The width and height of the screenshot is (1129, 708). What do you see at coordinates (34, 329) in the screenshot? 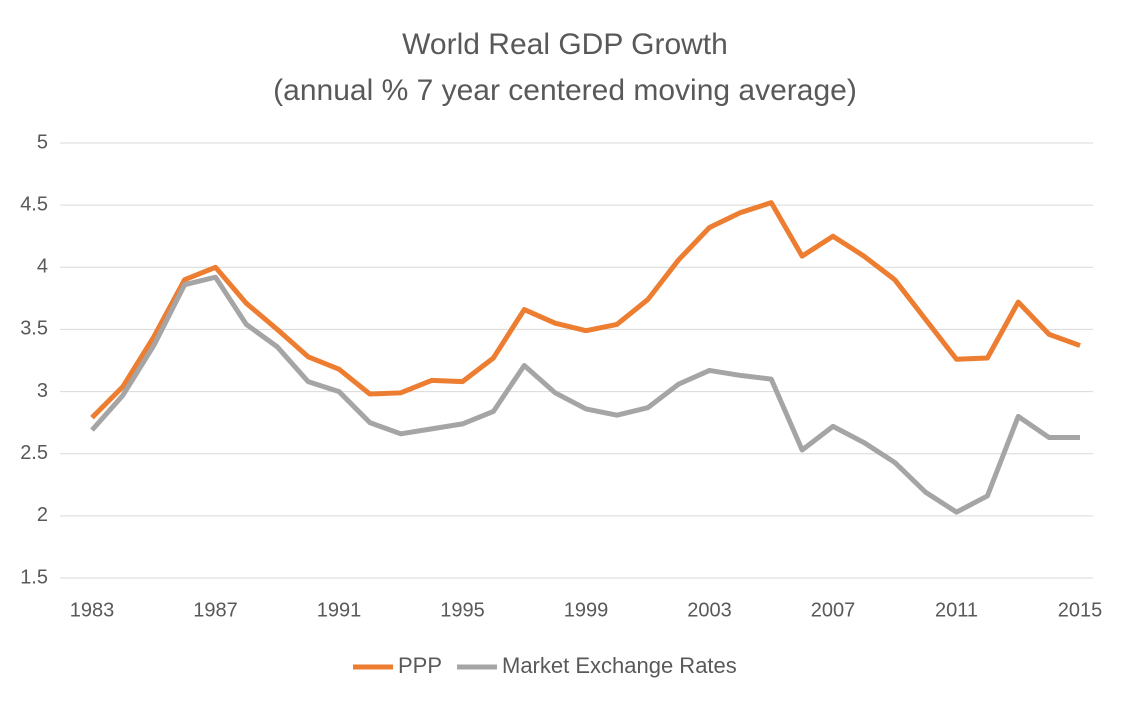
I see `y-tick-label: 3.5` at bounding box center [34, 329].